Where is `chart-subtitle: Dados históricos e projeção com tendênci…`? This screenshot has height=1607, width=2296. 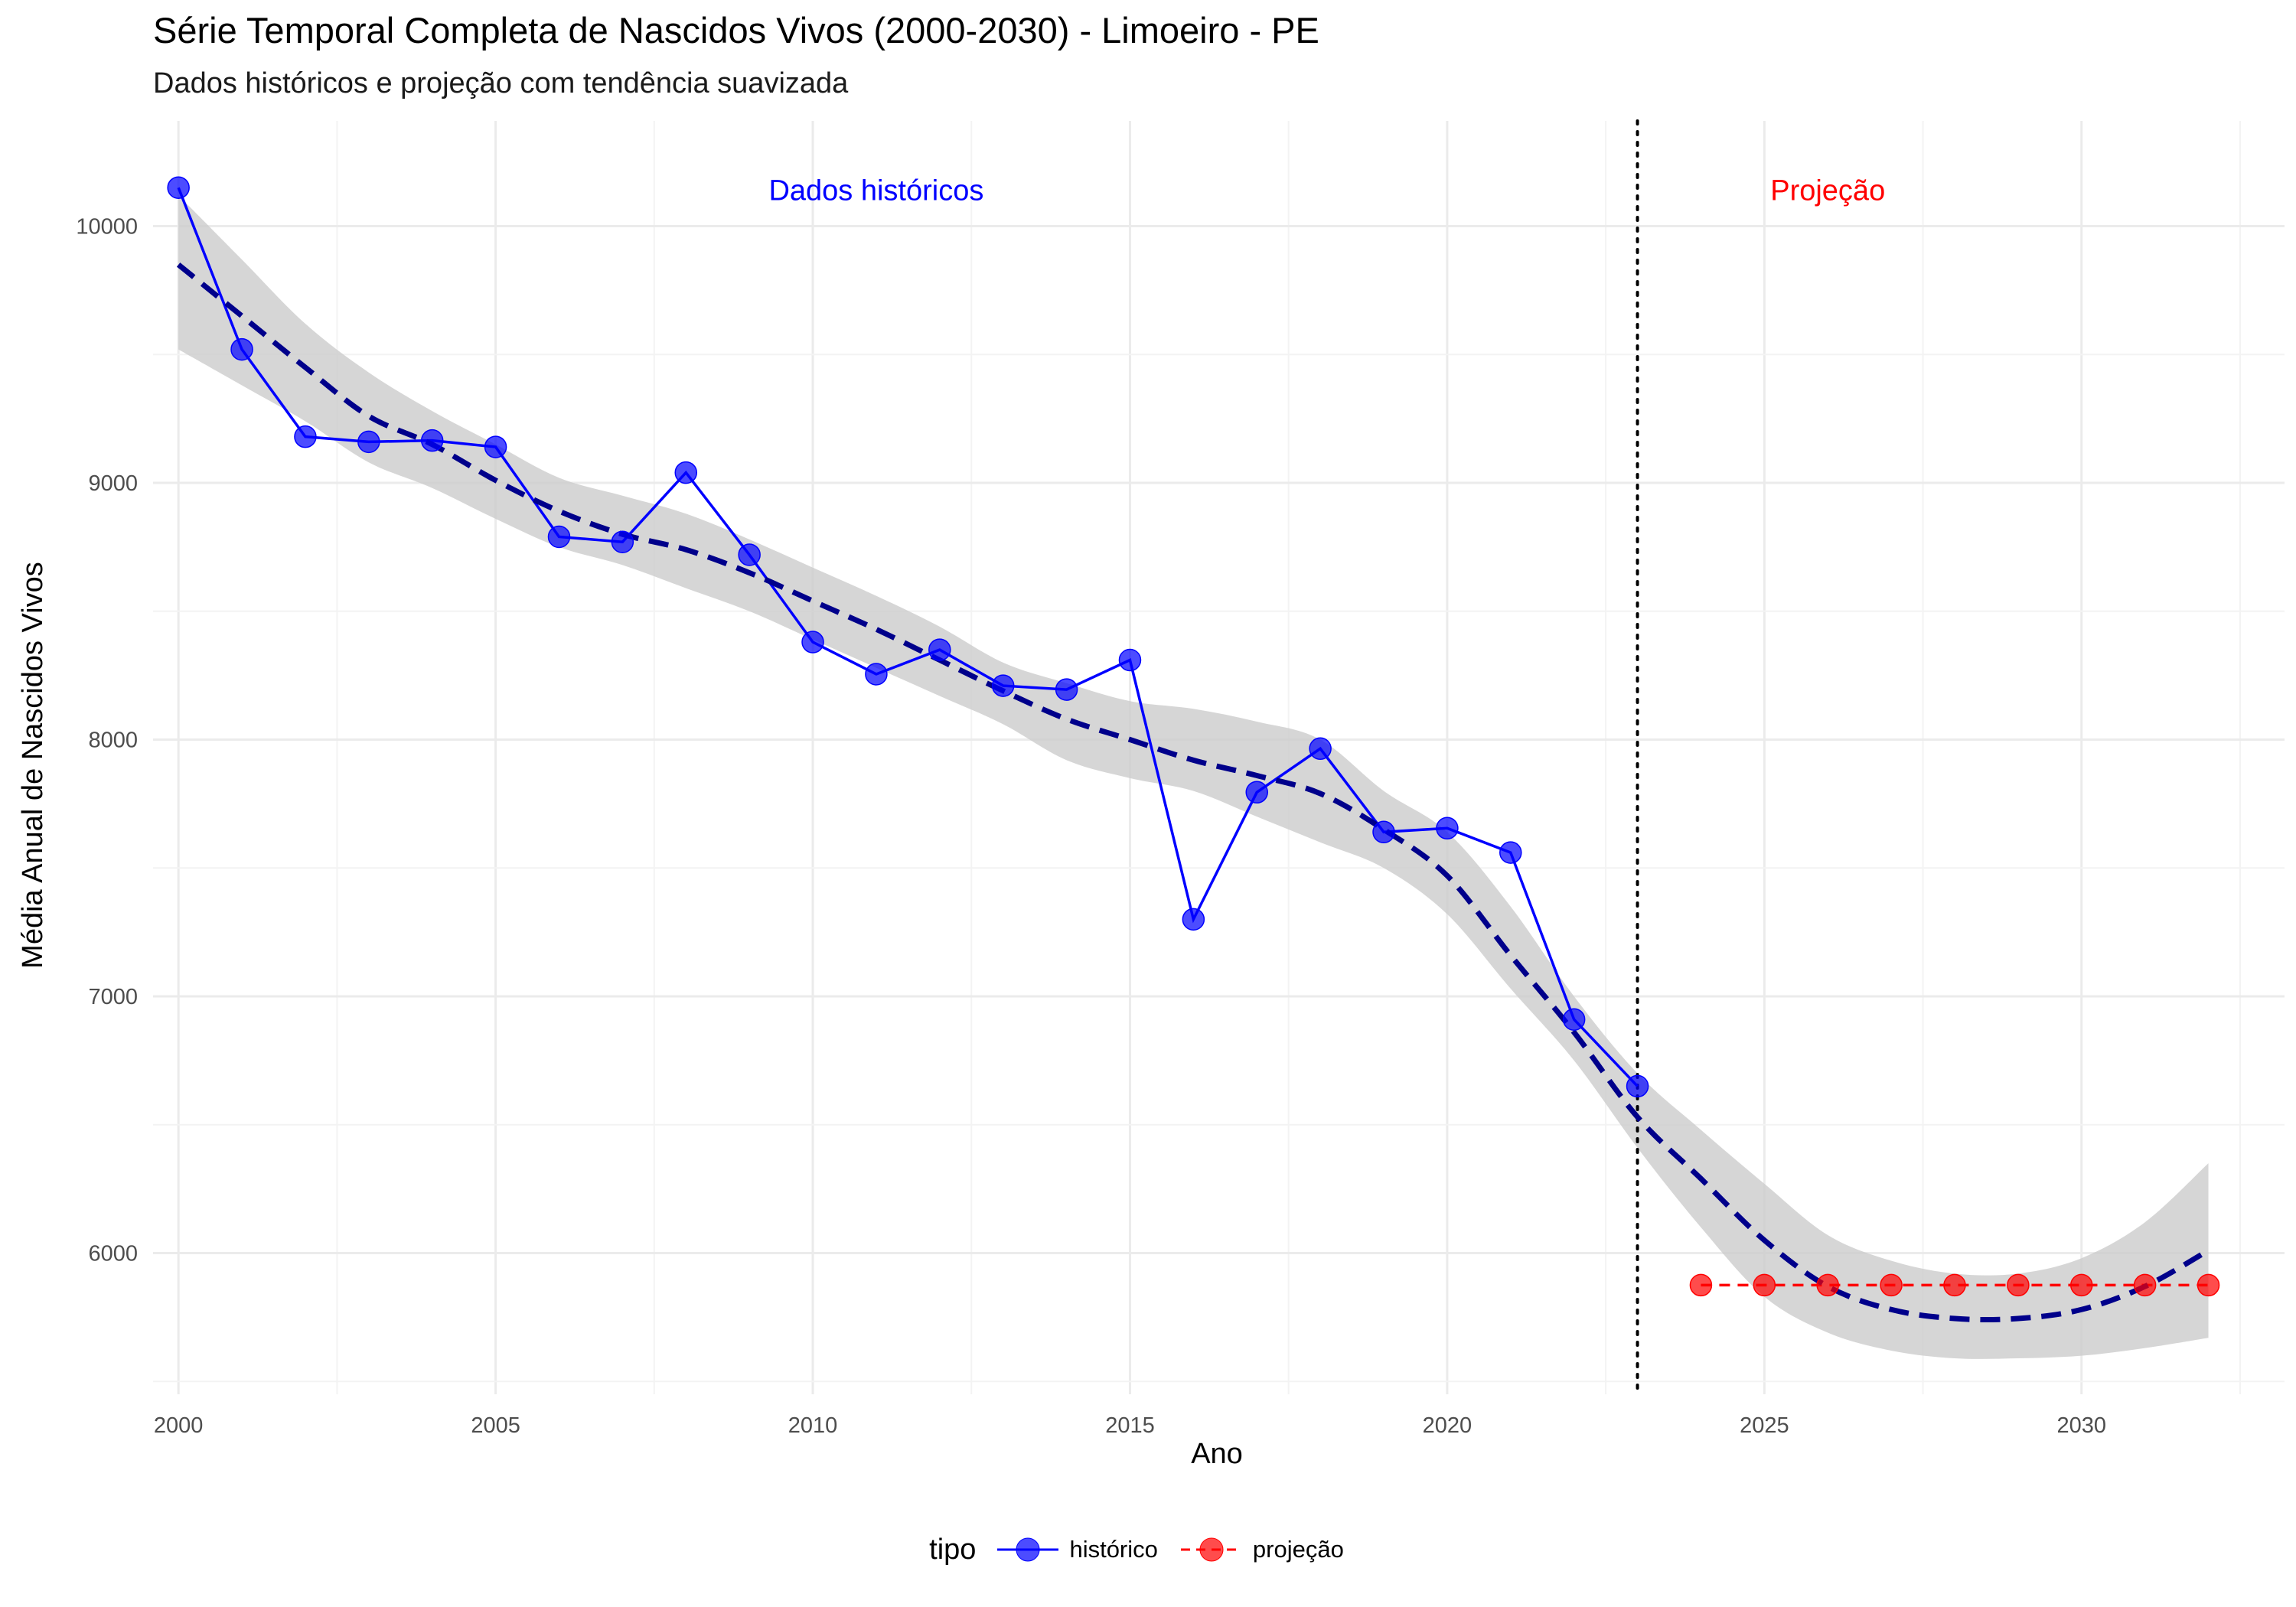 chart-subtitle: Dados históricos e projeção com tendênci… is located at coordinates (501, 83).